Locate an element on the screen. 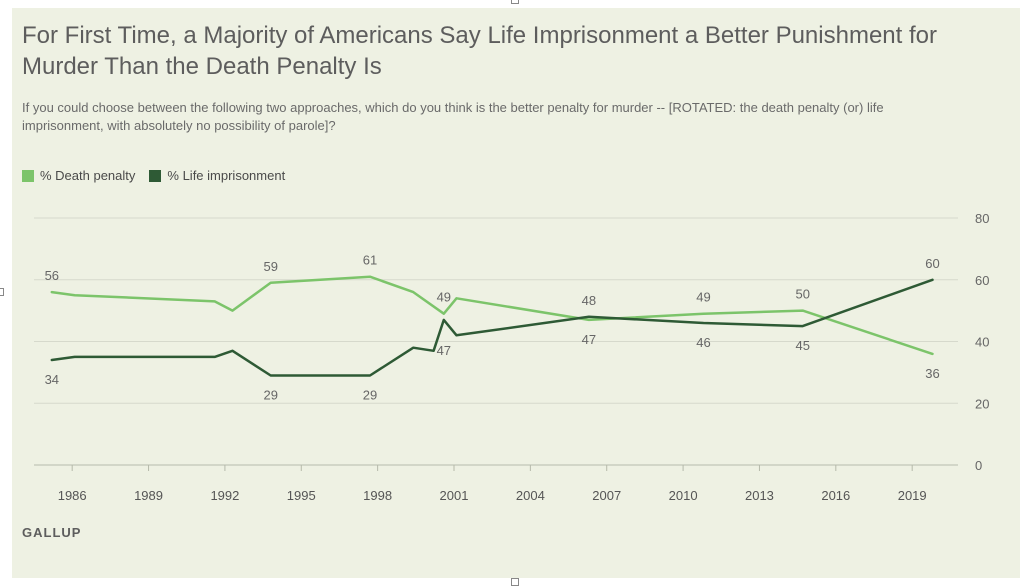 Image resolution: width=1024 pixels, height=586 pixels. x-tick-label: 1995 is located at coordinates (301, 495).